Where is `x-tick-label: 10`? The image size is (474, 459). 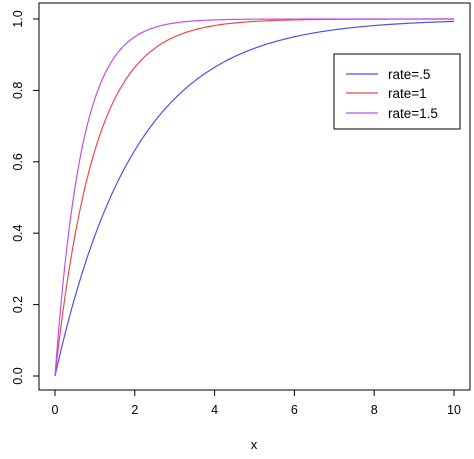 x-tick-label: 10 is located at coordinates (454, 410).